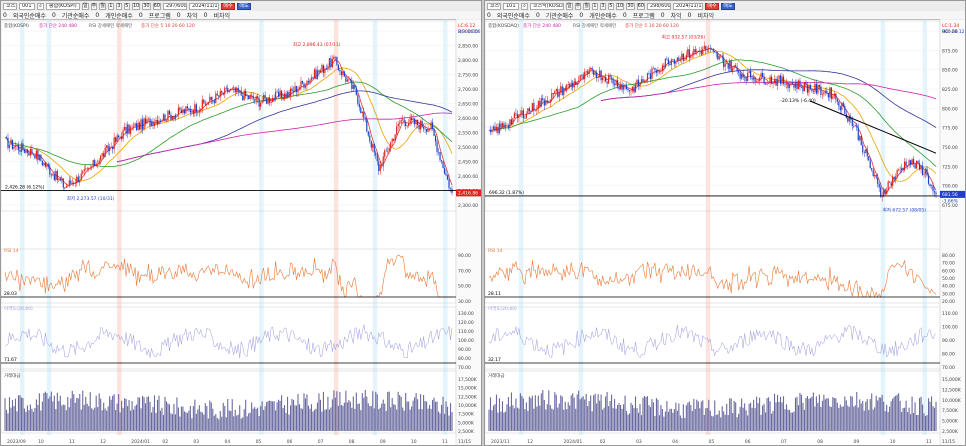  What do you see at coordinates (494, 294) in the screenshot?
I see `rsi-value: 28.11` at bounding box center [494, 294].